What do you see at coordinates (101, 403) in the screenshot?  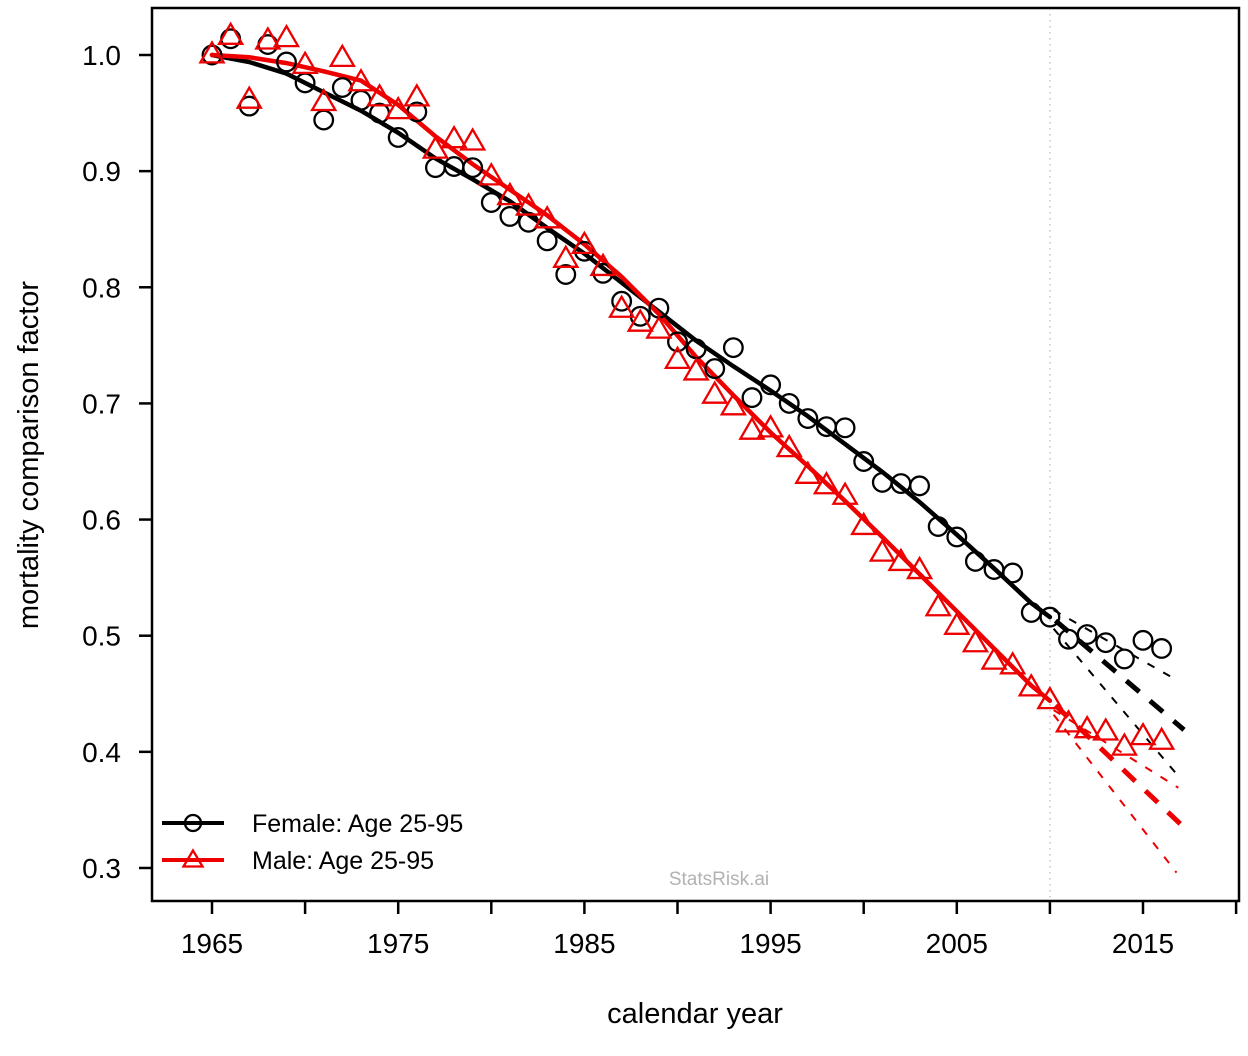 I see `y-tick-label: 0.7` at bounding box center [101, 403].